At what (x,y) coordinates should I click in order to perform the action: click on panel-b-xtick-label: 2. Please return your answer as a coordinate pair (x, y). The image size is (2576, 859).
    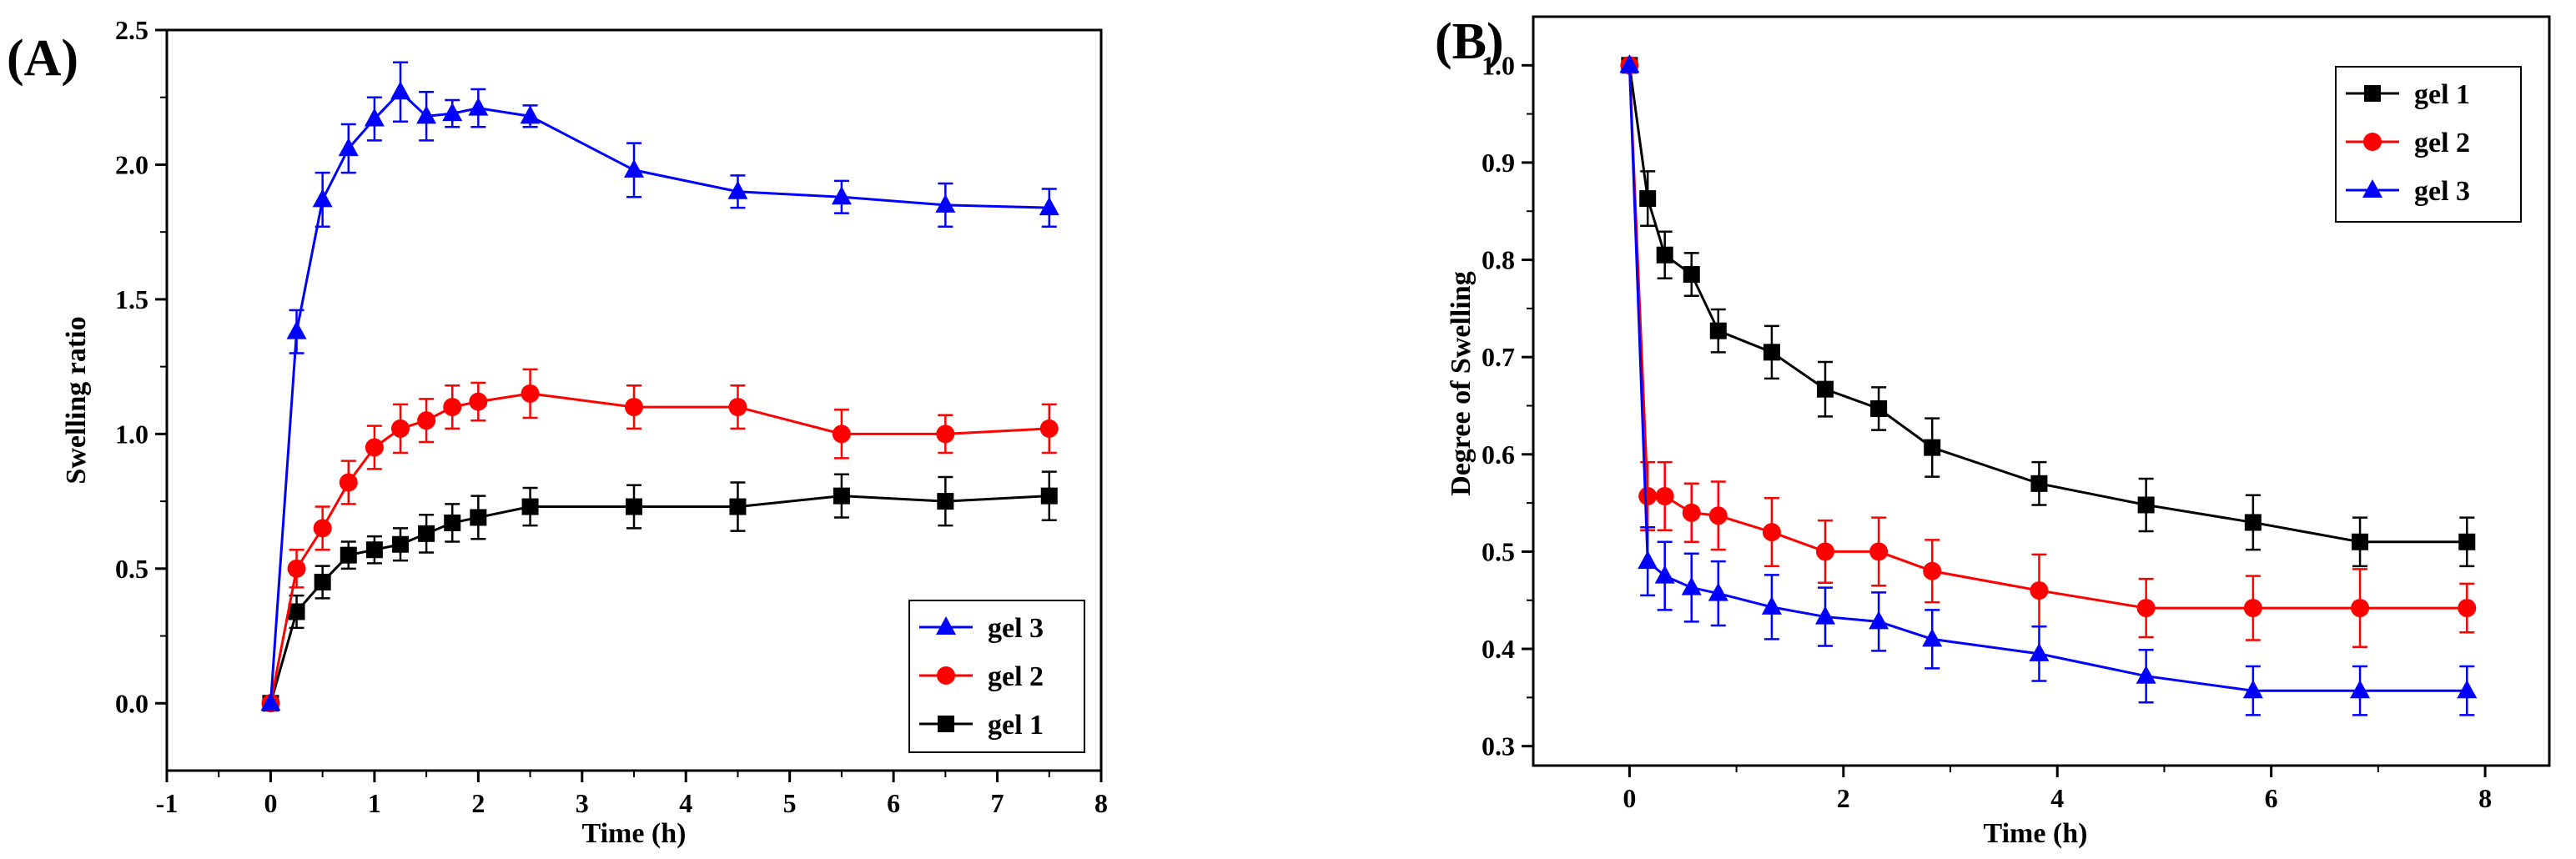
    Looking at the image, I should click on (1843, 798).